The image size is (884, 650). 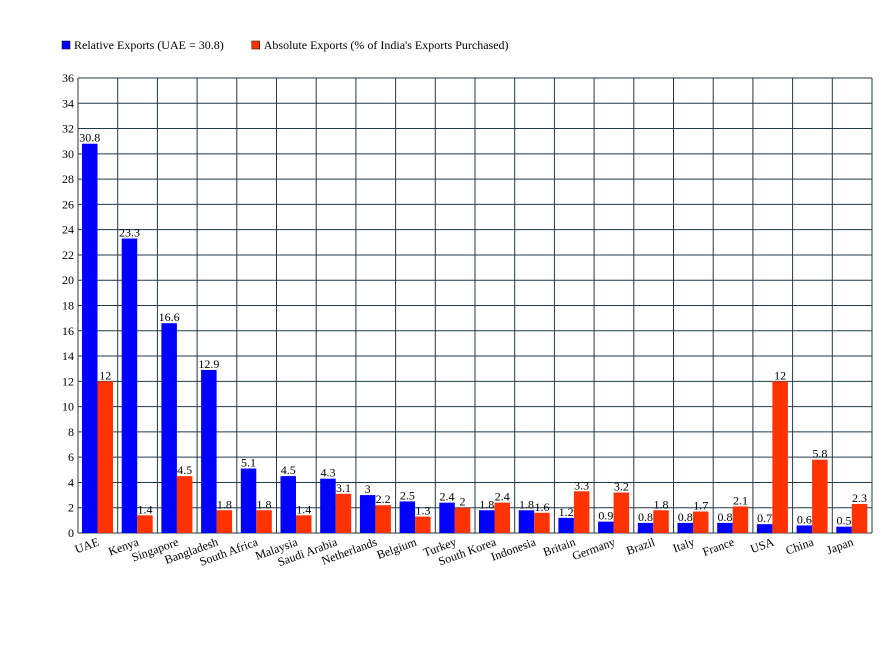 I want to click on value-label: 23.3, so click(x=129, y=233).